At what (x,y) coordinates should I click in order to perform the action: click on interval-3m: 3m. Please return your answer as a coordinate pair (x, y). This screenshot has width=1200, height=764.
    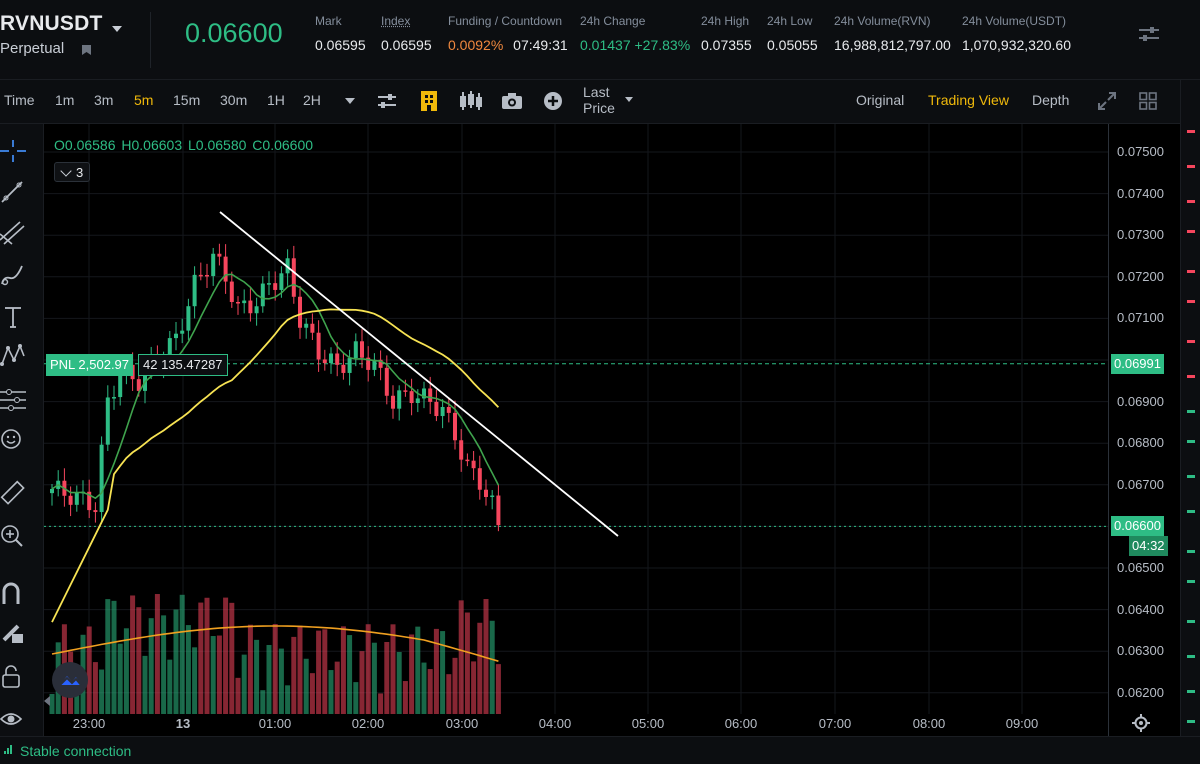
    Looking at the image, I should click on (104, 100).